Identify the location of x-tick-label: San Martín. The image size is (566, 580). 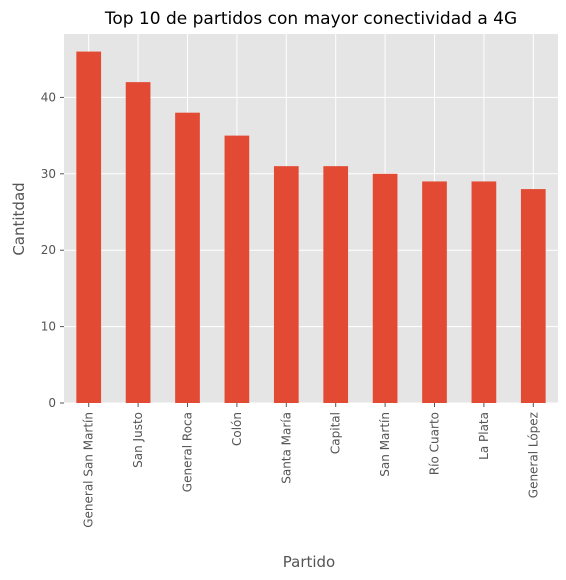
(385, 444).